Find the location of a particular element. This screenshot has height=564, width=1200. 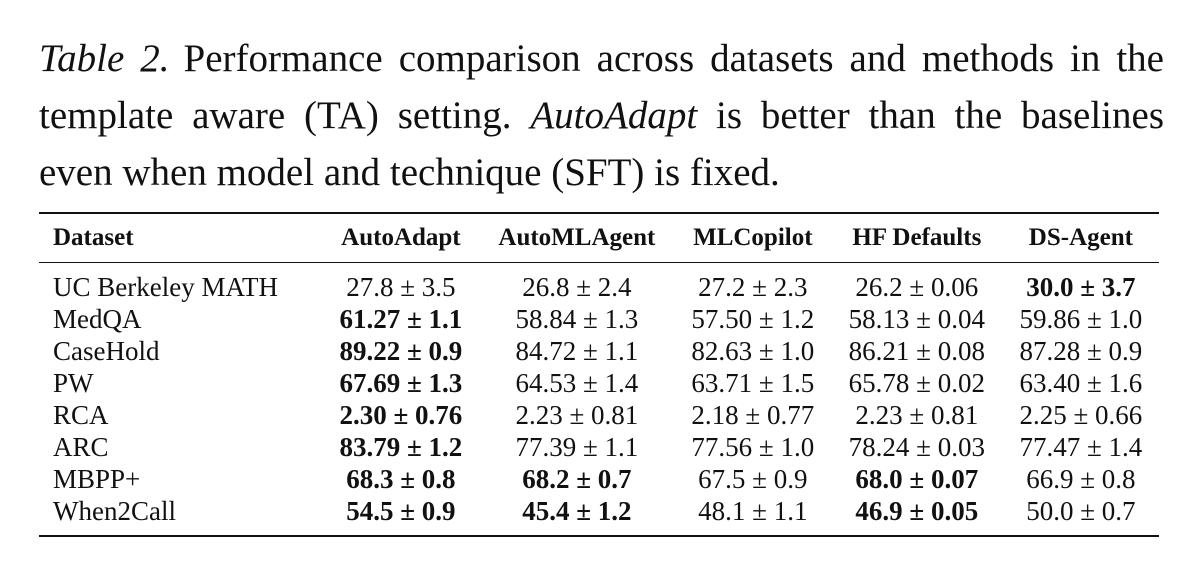

score-cell: 83.79 ± 1.2 is located at coordinates (401, 446).